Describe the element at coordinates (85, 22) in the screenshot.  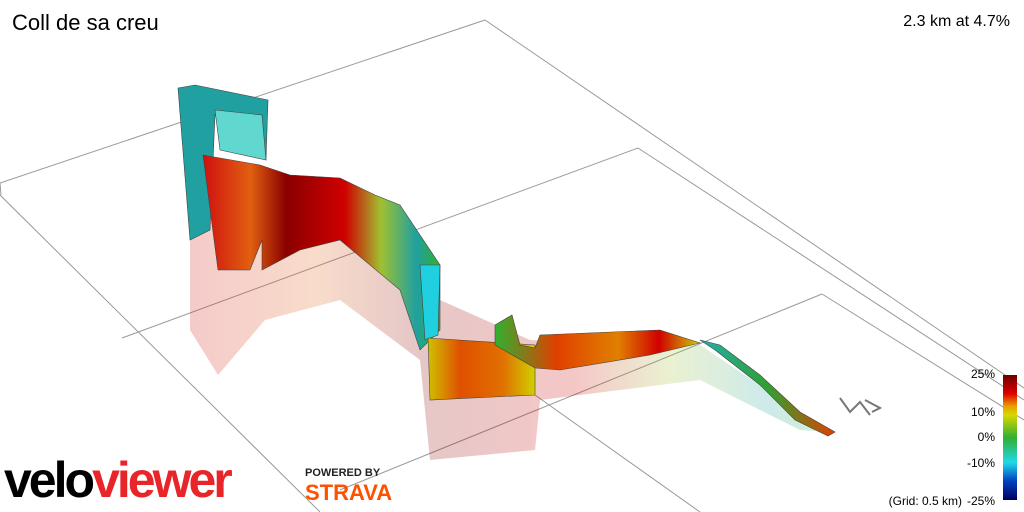
I see `title: Coll de sa creu` at that location.